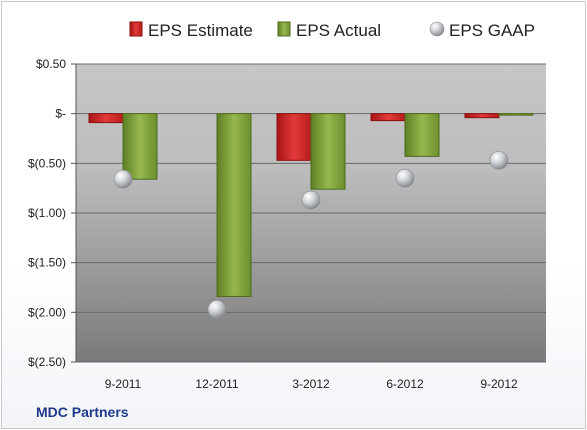 The height and width of the screenshot is (430, 587). What do you see at coordinates (499, 384) in the screenshot?
I see `x-tick-label: 9-2012` at bounding box center [499, 384].